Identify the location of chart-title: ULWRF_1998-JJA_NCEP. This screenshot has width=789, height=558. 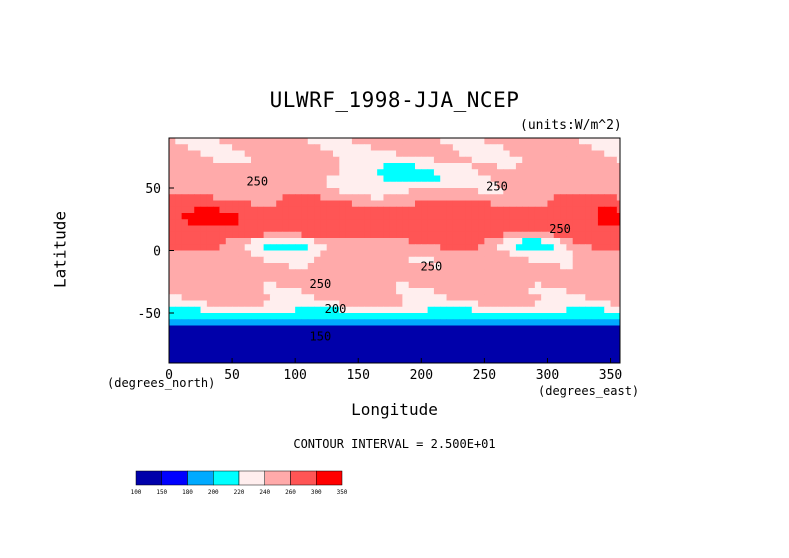
(394, 100).